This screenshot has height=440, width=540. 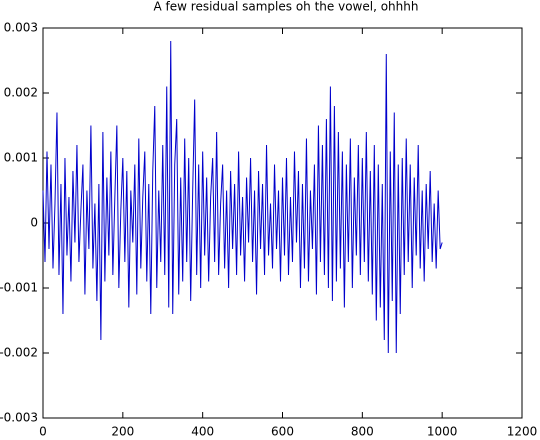 What do you see at coordinates (202, 432) in the screenshot?
I see `x-tick-label: 400` at bounding box center [202, 432].